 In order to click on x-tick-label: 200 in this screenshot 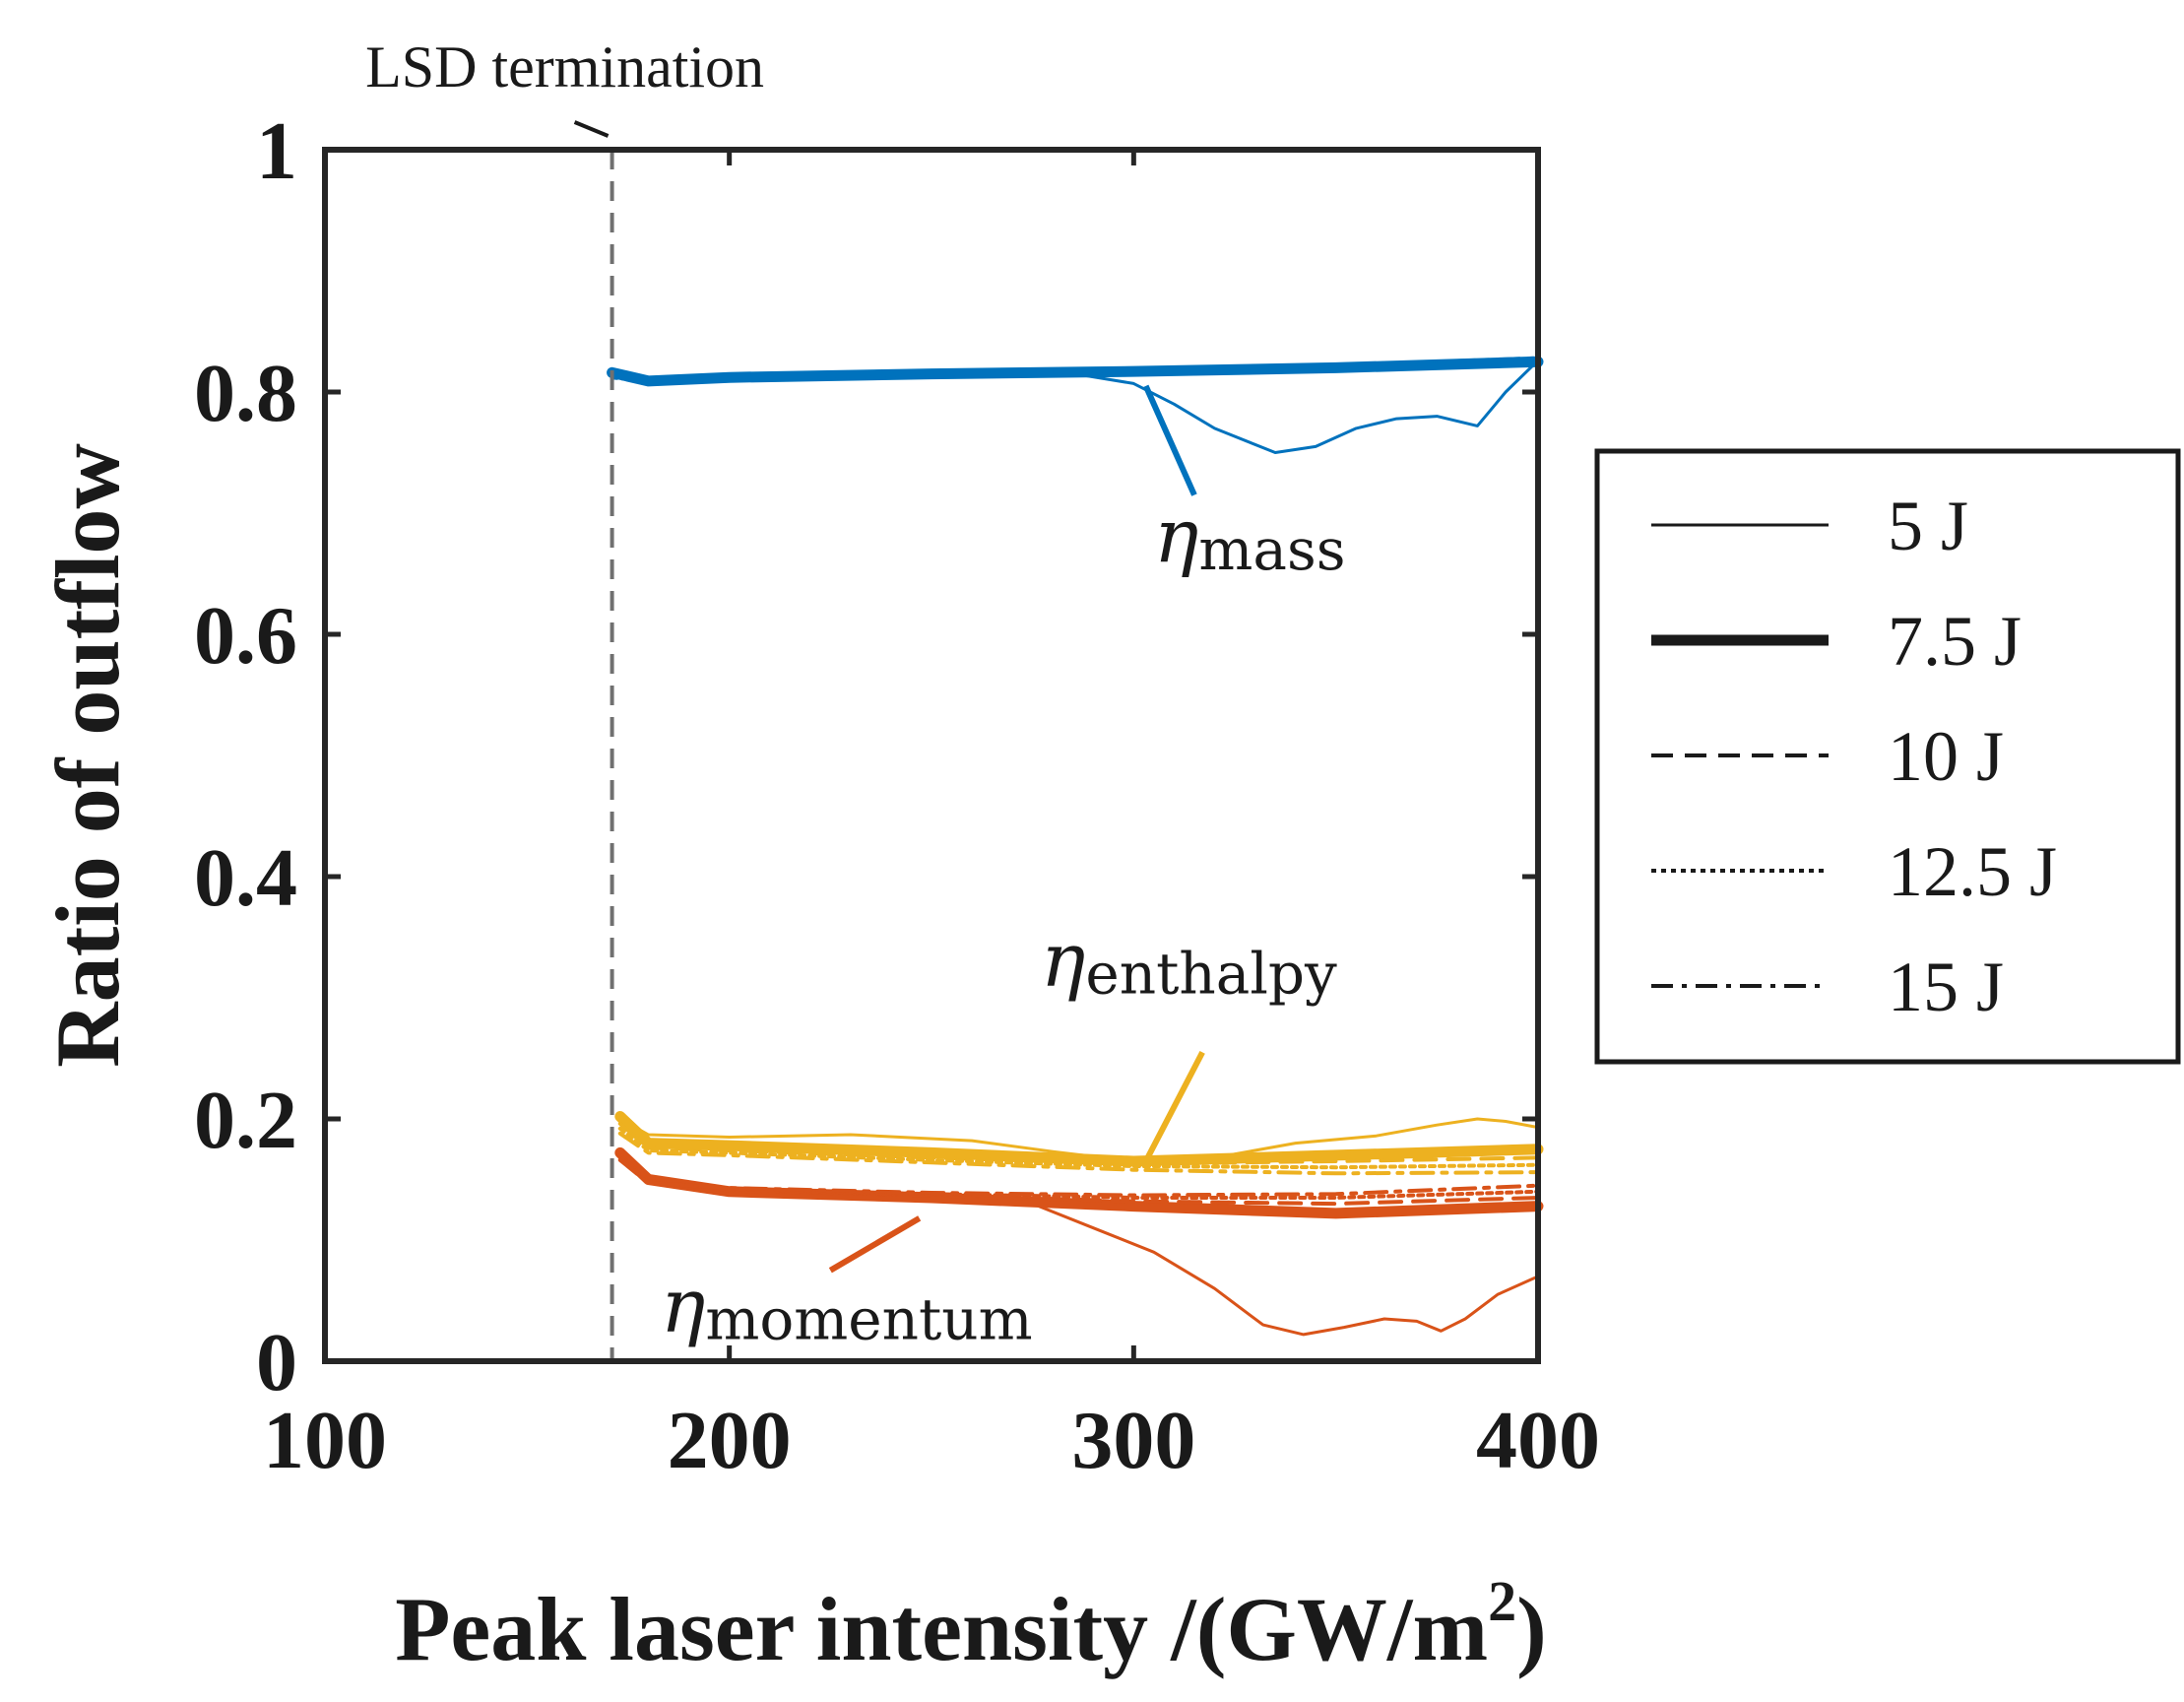, I will do `click(730, 1440)`.